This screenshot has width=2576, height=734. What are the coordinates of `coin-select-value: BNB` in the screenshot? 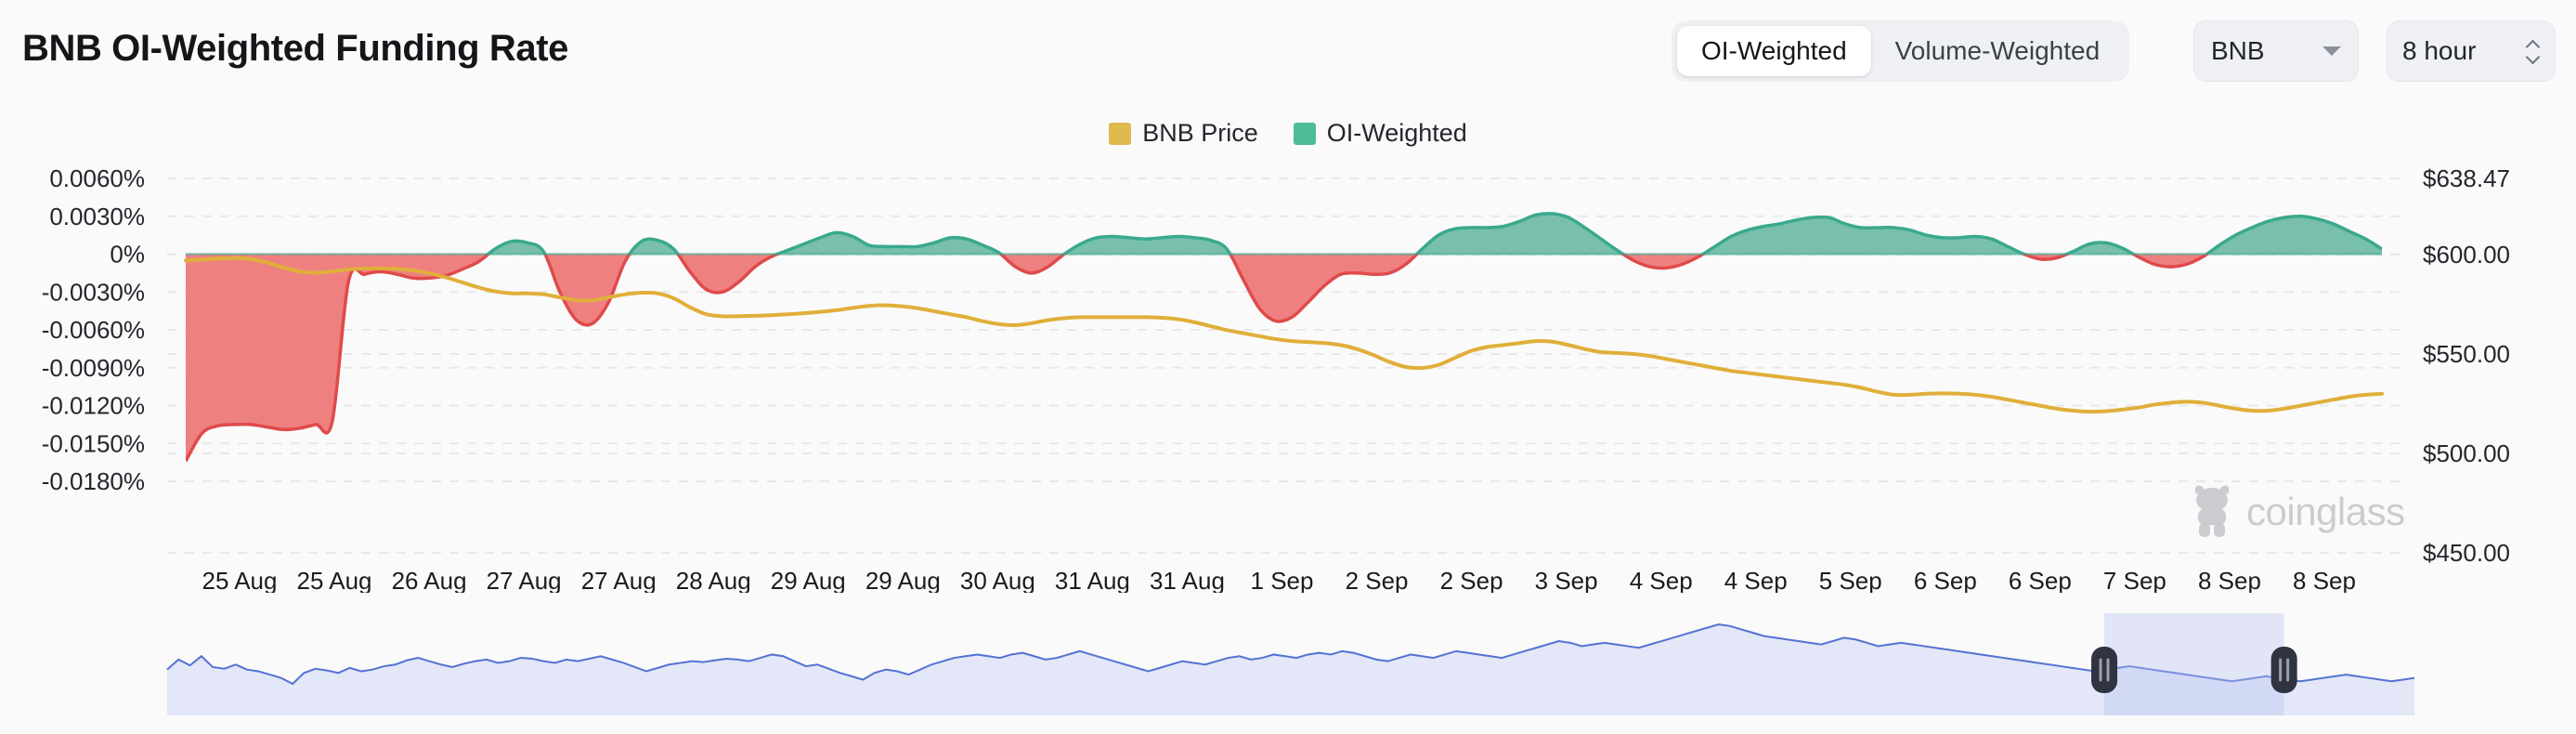 It's located at (2238, 50).